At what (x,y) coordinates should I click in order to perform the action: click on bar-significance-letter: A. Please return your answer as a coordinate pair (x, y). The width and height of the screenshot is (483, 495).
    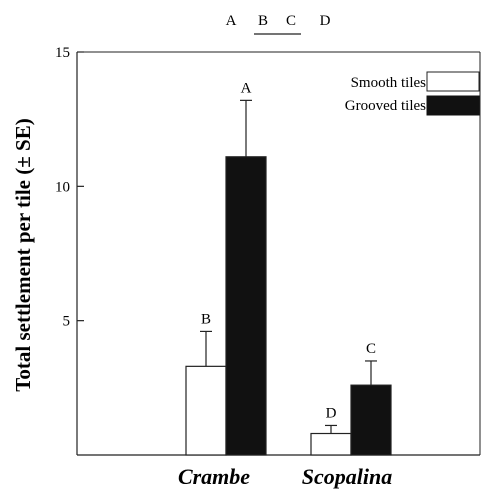
    Looking at the image, I should click on (246, 88).